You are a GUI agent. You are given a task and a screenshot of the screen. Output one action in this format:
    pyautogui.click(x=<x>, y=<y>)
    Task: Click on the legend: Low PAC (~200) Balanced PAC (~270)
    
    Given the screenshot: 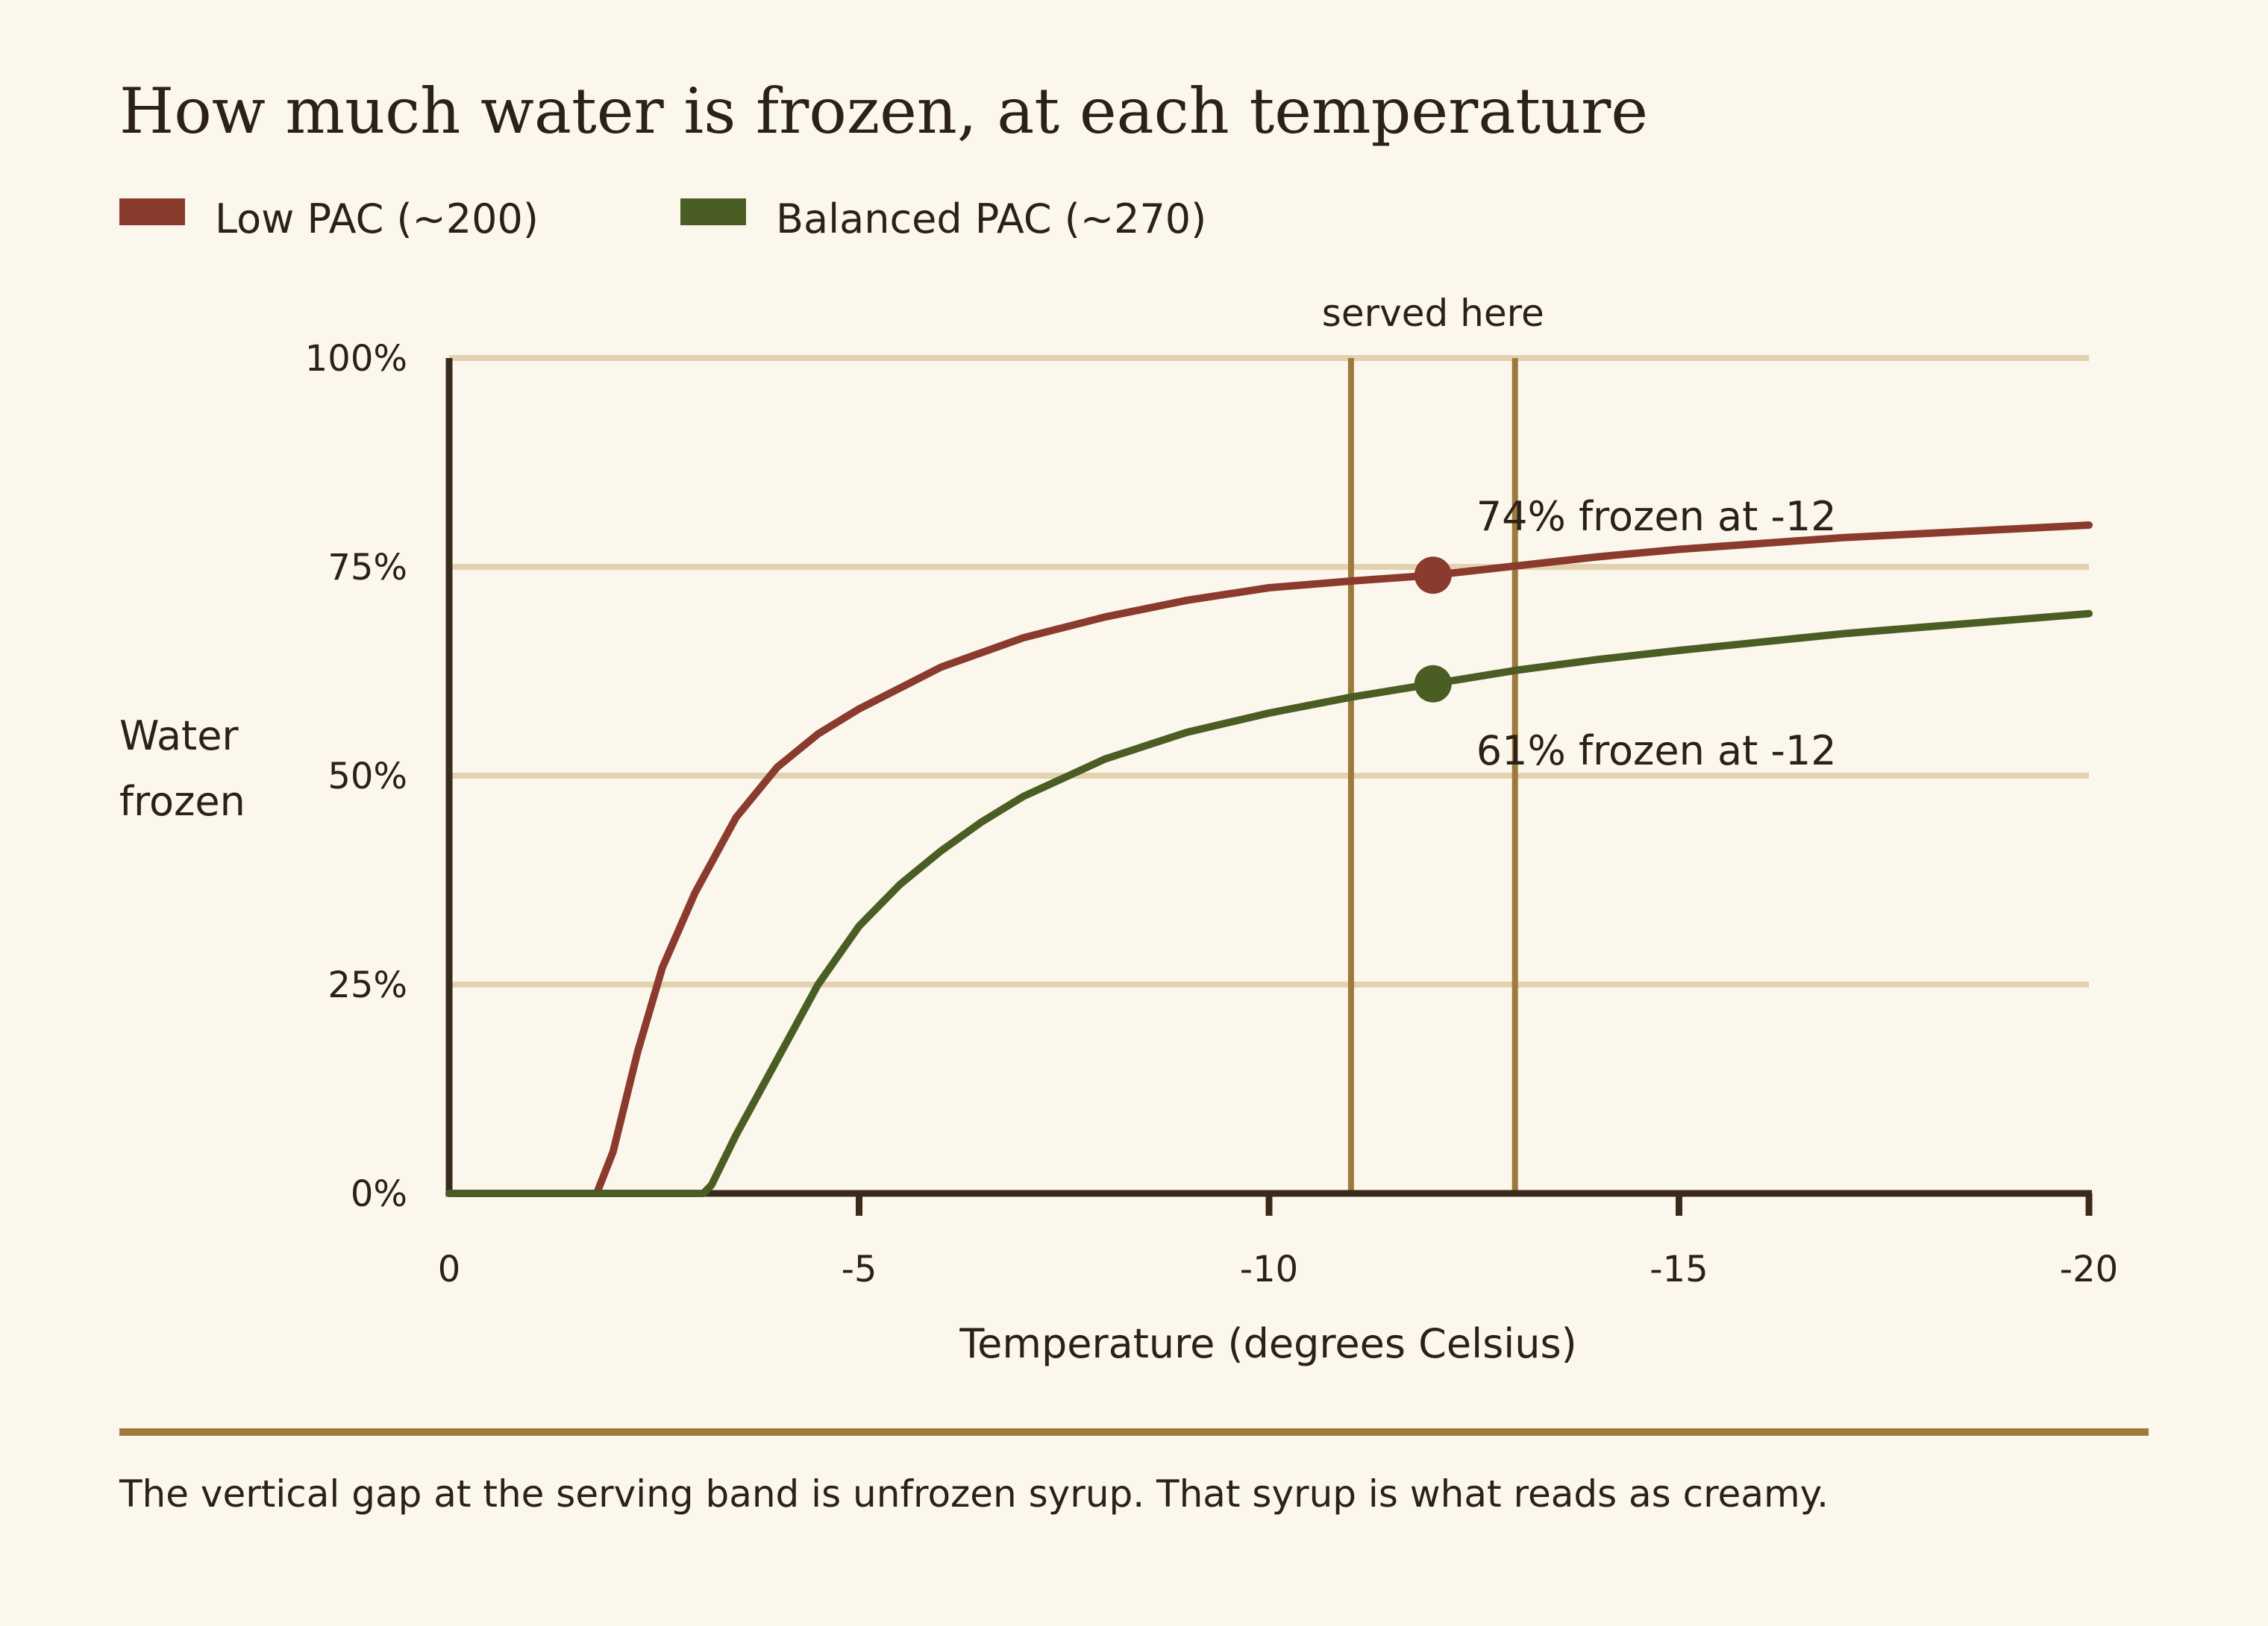 What is the action you would take?
    pyautogui.click(x=662, y=218)
    